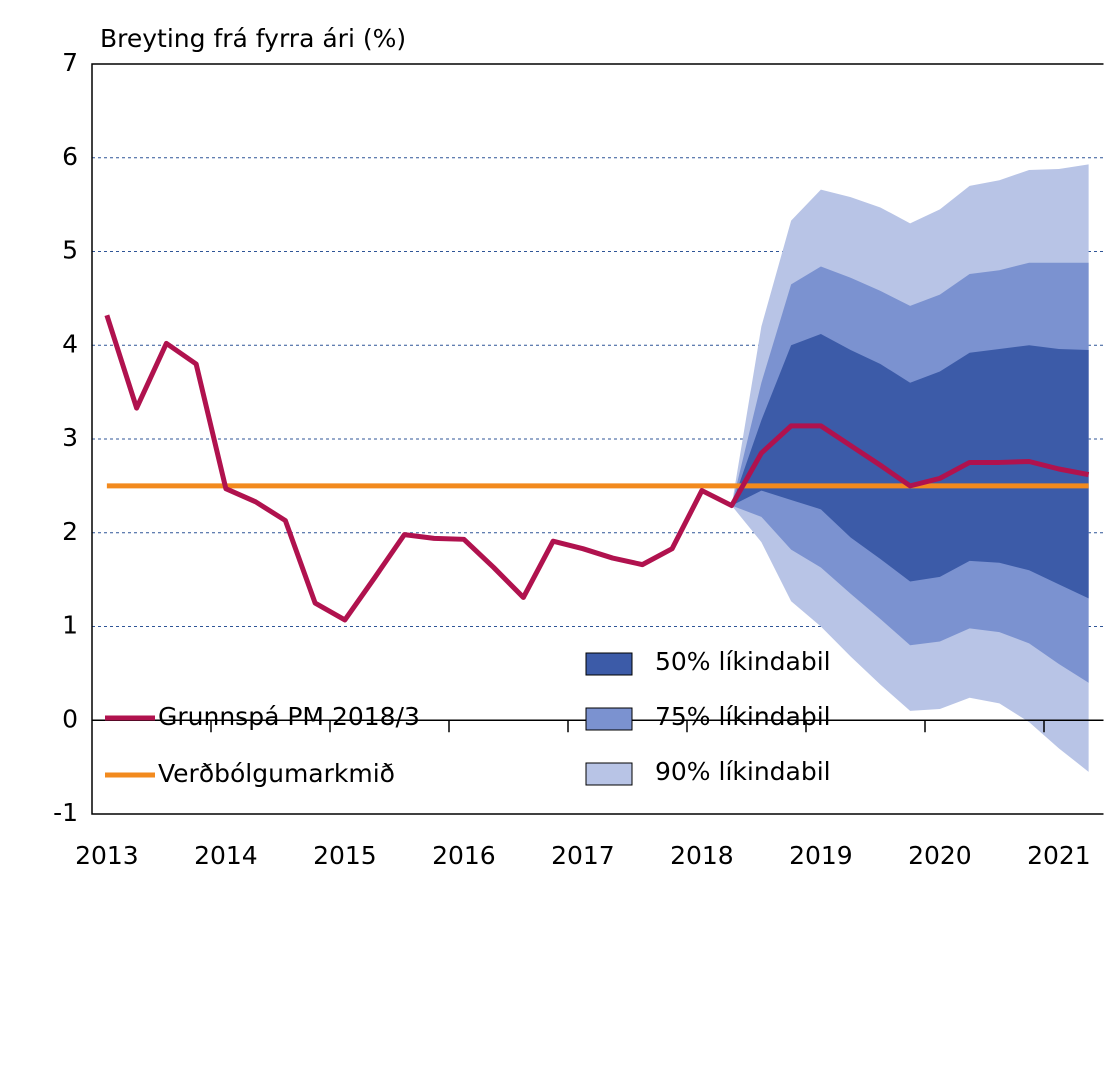  Describe the element at coordinates (107, 855) in the screenshot. I see `x-tick-label: 2013` at that location.